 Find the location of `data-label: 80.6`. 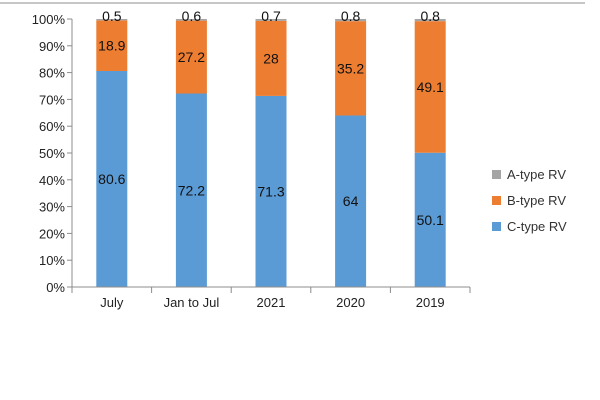

data-label: 80.6 is located at coordinates (111, 179).